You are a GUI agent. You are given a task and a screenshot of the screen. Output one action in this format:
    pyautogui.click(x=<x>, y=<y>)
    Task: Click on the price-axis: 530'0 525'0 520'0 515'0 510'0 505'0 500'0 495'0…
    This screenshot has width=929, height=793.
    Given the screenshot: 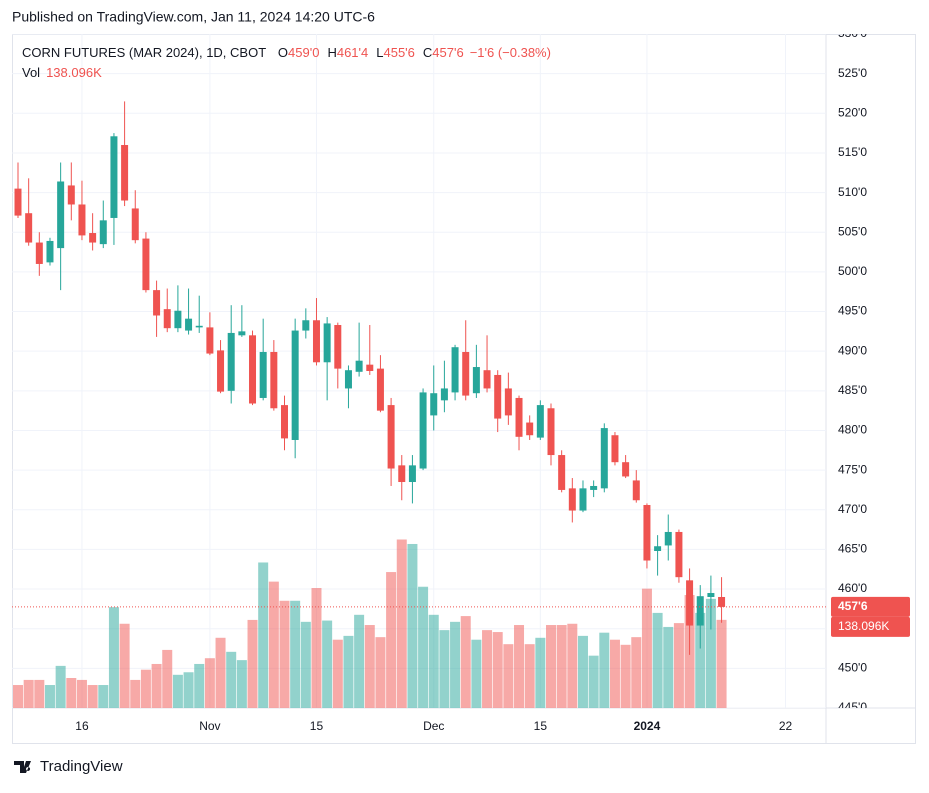 What is the action you would take?
    pyautogui.click(x=852, y=374)
    